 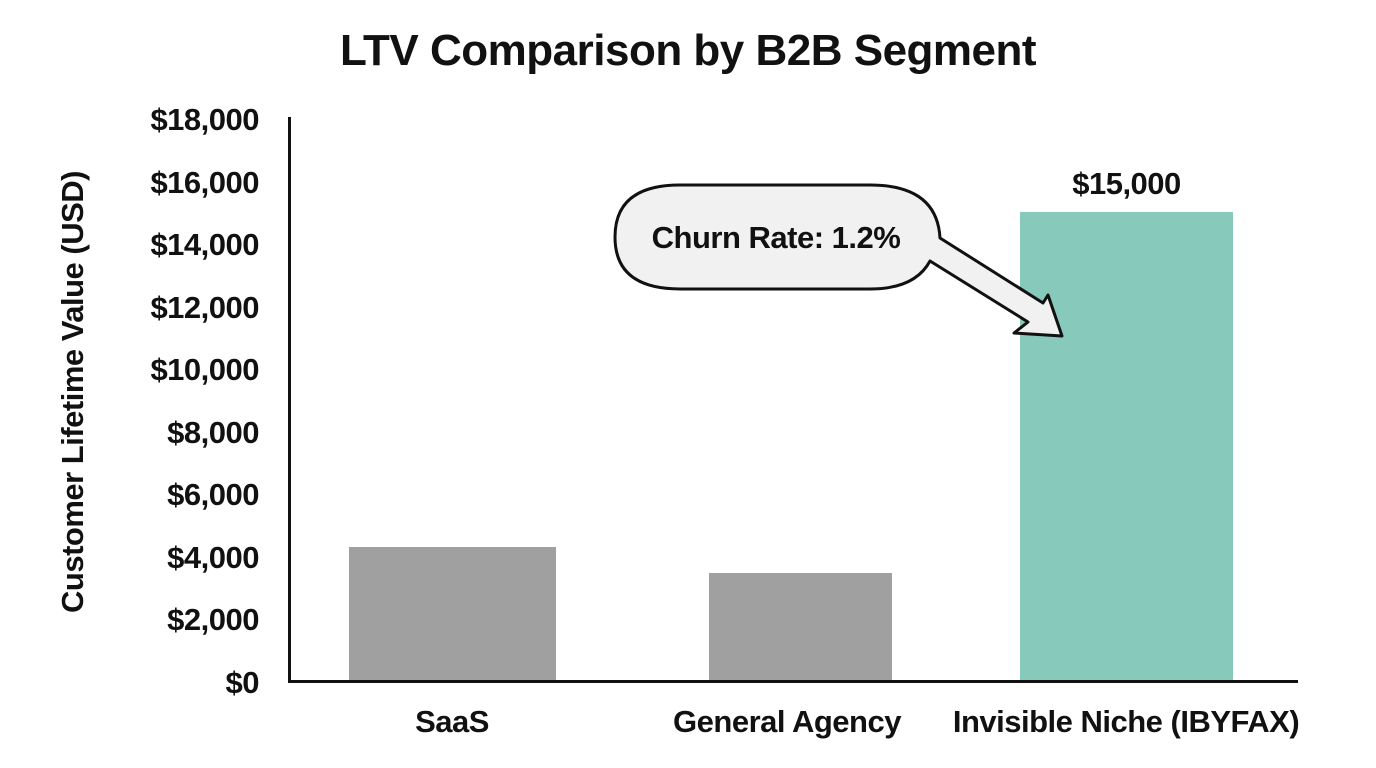 I want to click on y-tick: $2,000, so click(x=213, y=620).